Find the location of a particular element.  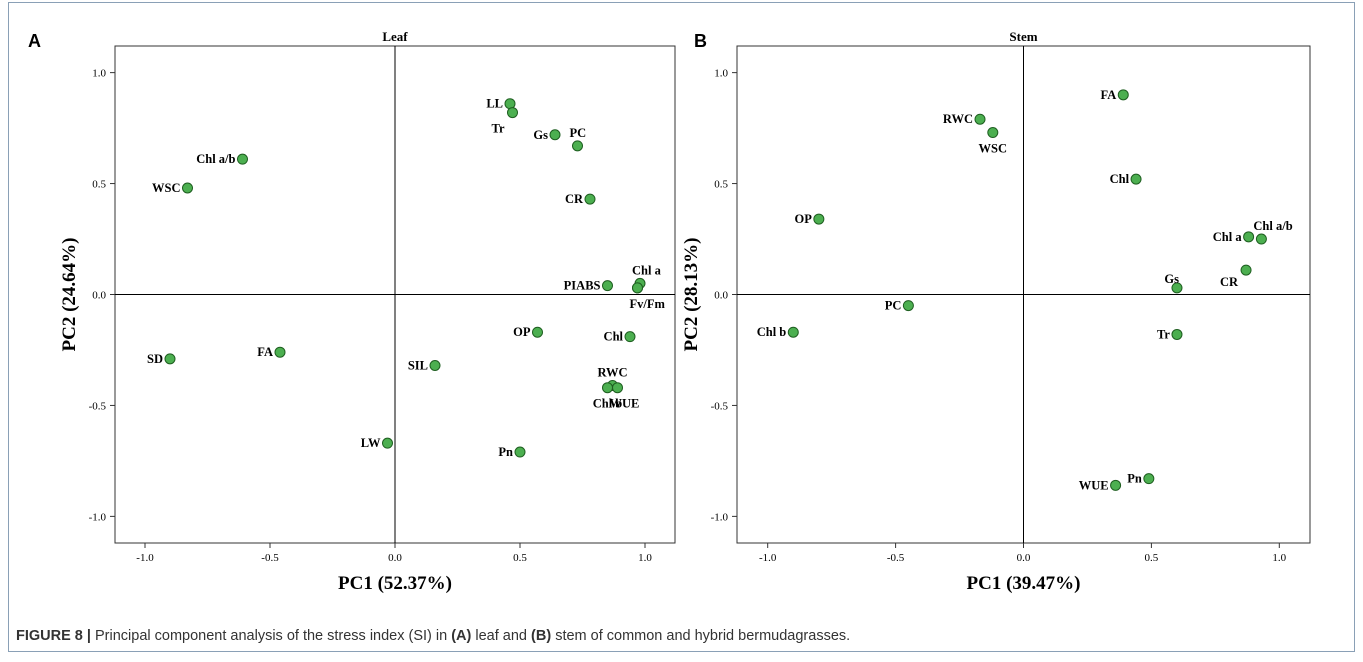

caption-panel-ref: (A) is located at coordinates (461, 636).